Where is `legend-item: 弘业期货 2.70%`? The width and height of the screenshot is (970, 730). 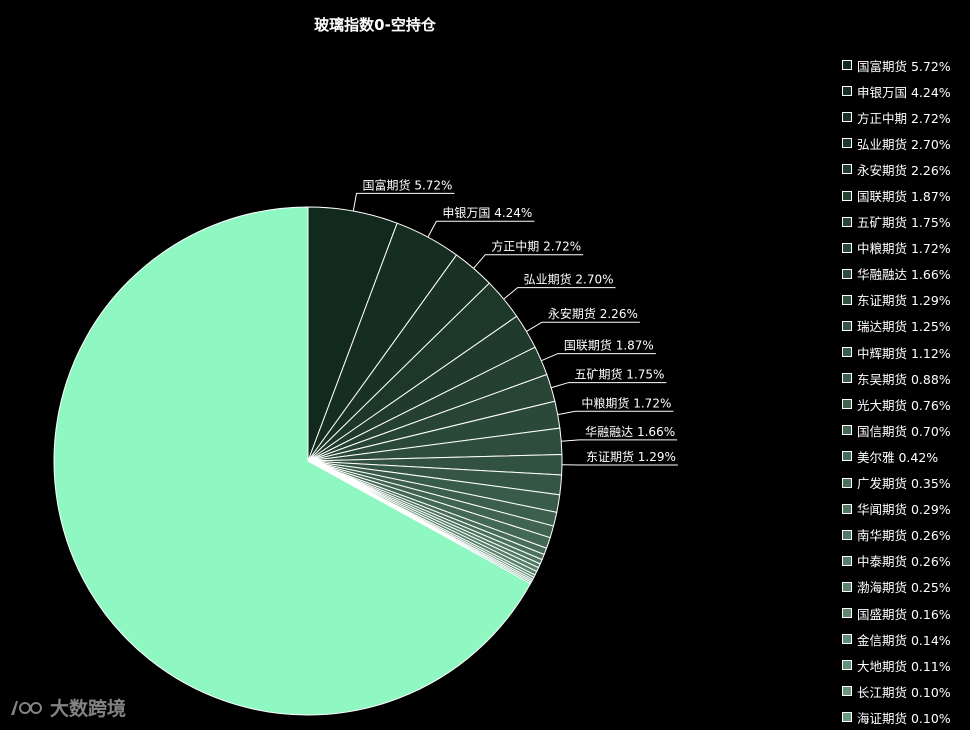 legend-item: 弘业期货 2.70% is located at coordinates (906, 143).